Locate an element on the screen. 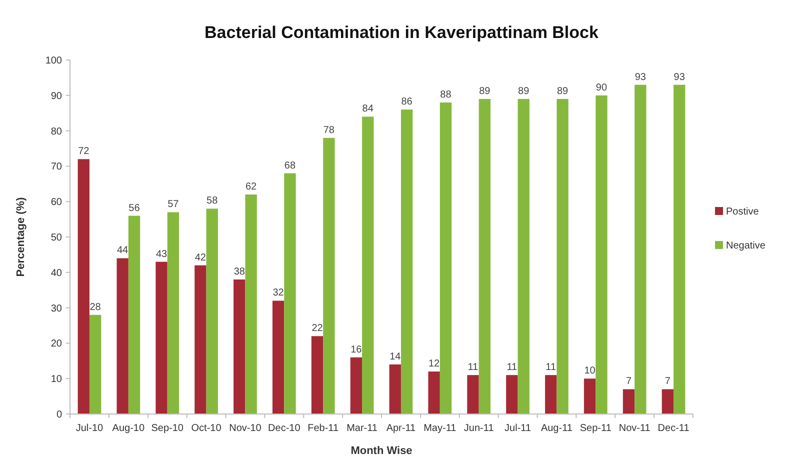 The width and height of the screenshot is (791, 470). x-tick-label: Dec-10 is located at coordinates (284, 428).